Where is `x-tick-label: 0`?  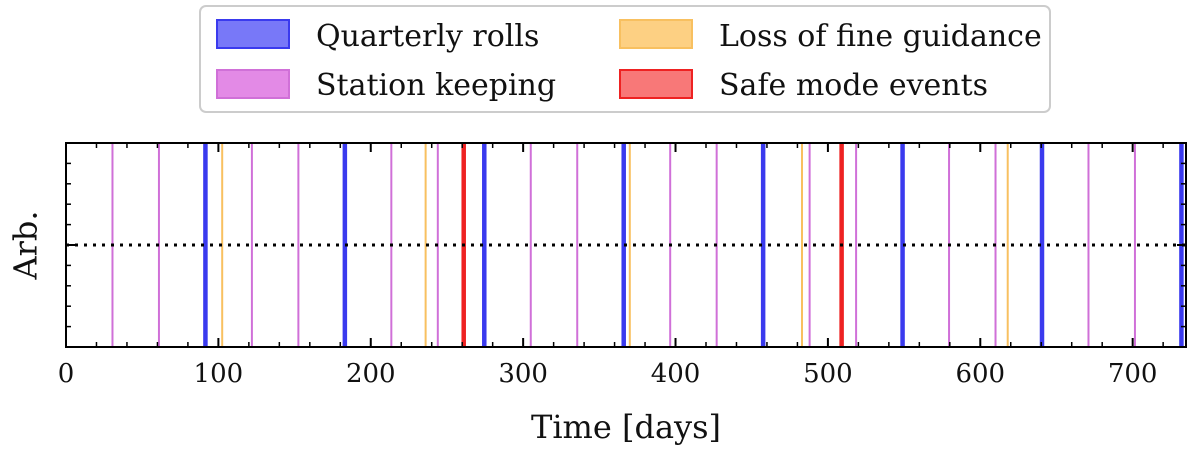 x-tick-label: 0 is located at coordinates (66, 374).